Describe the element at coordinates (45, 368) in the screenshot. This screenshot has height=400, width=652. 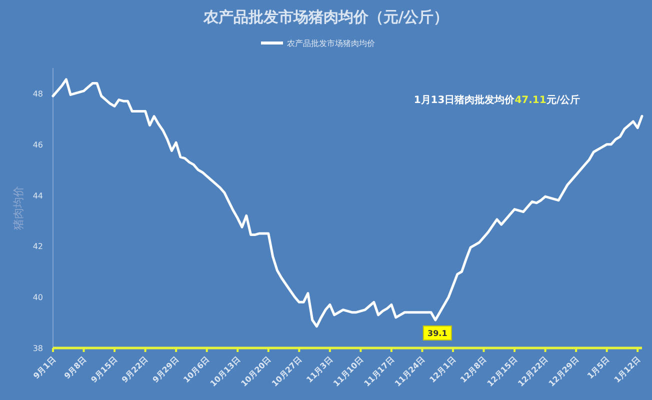
I see `x-tick-label: 9月1日` at that location.